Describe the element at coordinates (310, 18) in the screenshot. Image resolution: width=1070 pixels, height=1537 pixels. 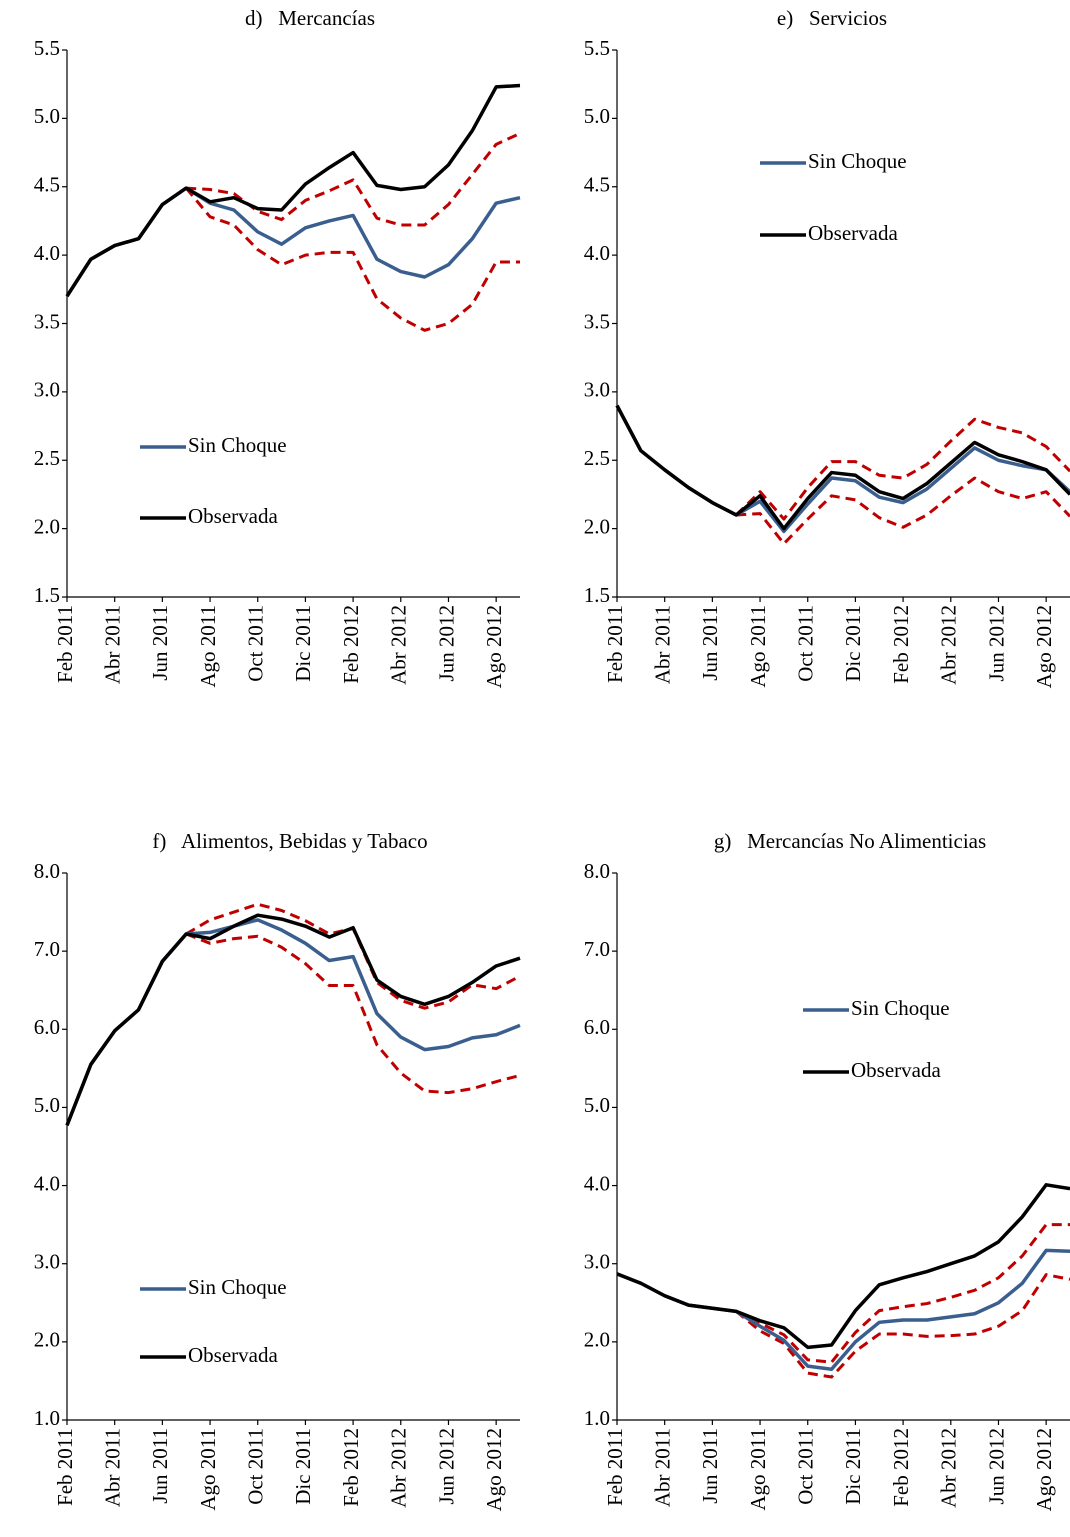
I see `chart-title: d) Mercancías` at that location.